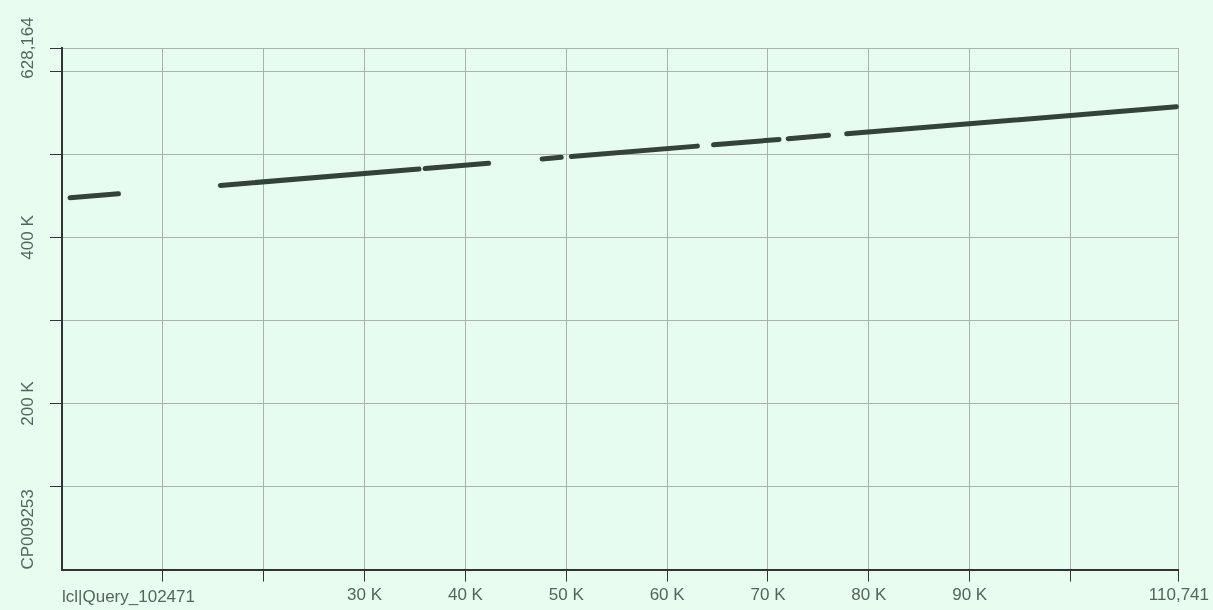 The image size is (1213, 610). What do you see at coordinates (768, 595) in the screenshot?
I see `x-tick-label: 70 K` at bounding box center [768, 595].